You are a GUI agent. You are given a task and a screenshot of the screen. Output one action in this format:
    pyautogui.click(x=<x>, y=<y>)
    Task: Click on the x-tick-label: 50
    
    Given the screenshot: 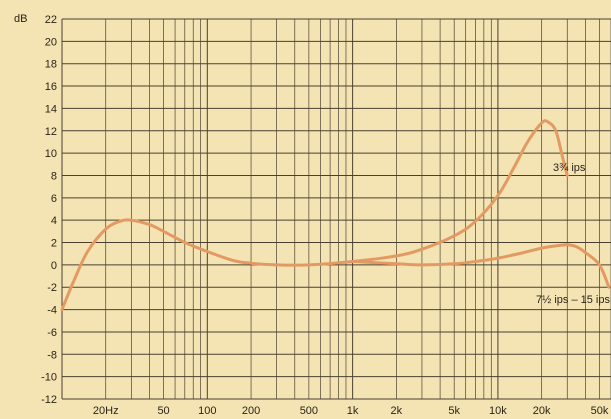 What is the action you would take?
    pyautogui.click(x=163, y=411)
    